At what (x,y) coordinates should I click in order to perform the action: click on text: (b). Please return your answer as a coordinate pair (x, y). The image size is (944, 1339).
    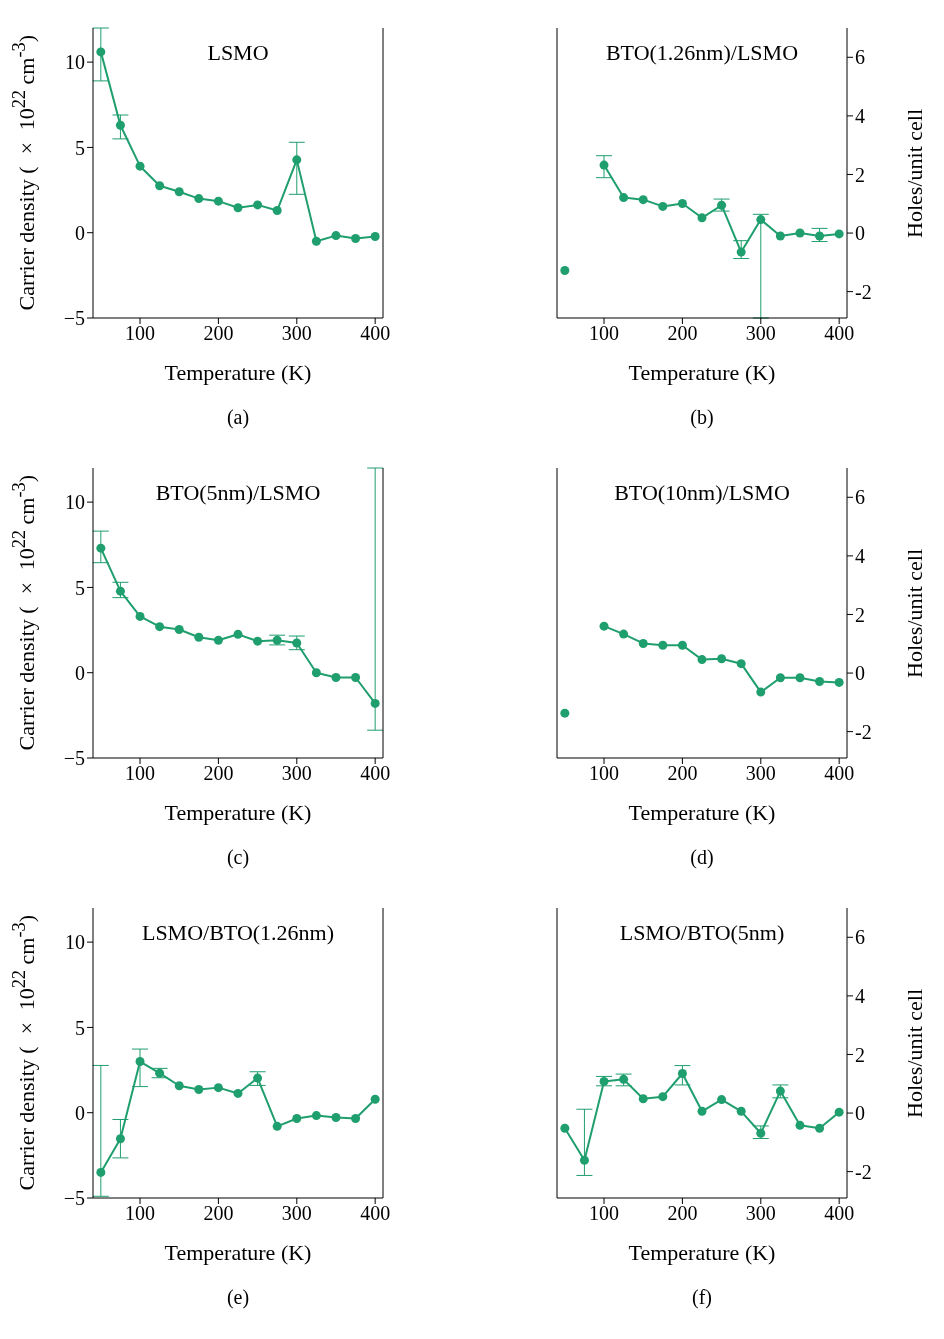
    Looking at the image, I should click on (702, 417).